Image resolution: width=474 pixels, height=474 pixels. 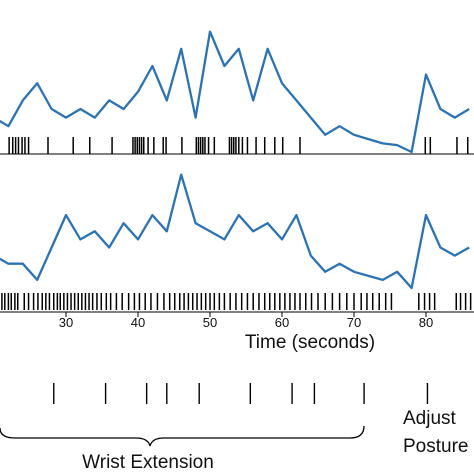 What do you see at coordinates (66, 322) in the screenshot?
I see `x-tick-label: 30` at bounding box center [66, 322].